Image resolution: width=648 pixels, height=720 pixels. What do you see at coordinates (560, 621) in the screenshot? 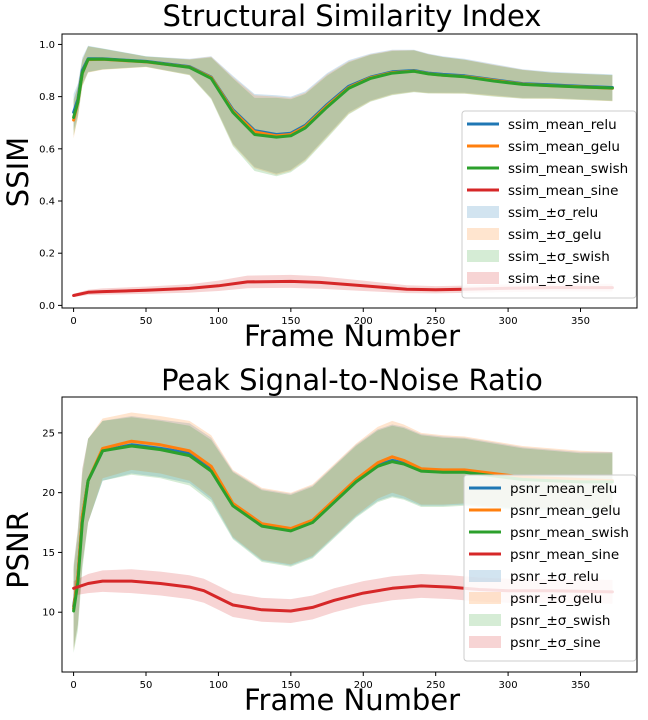
I see `legend-label: psnr_±σ_swish` at bounding box center [560, 621].